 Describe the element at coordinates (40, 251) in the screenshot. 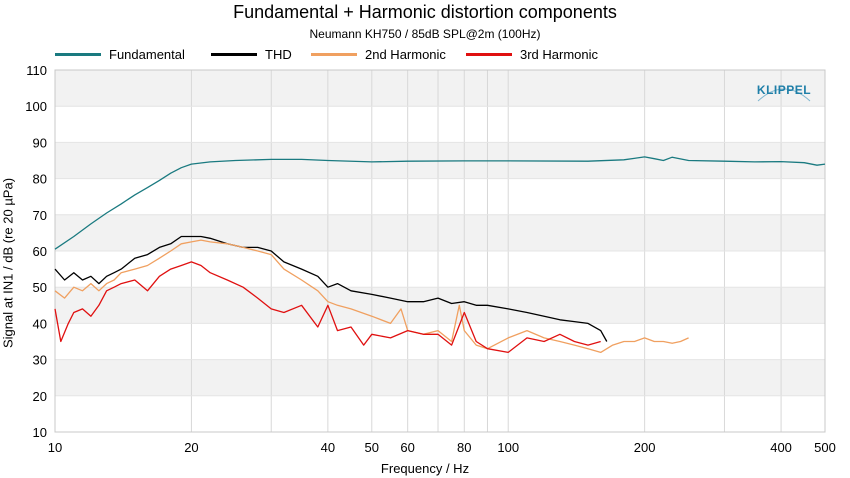

I see `y-tick-label: 60` at that location.